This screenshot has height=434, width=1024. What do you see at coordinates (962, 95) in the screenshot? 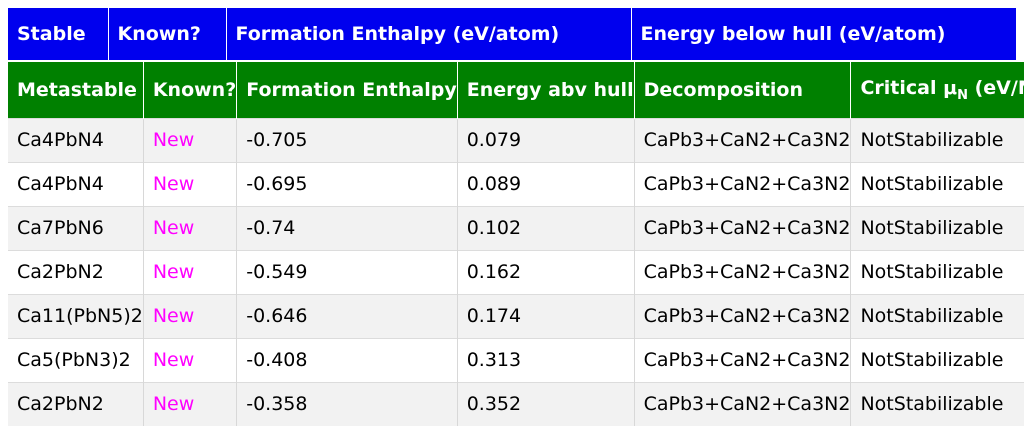
I see `critical-mu-subscript: N` at bounding box center [962, 95].